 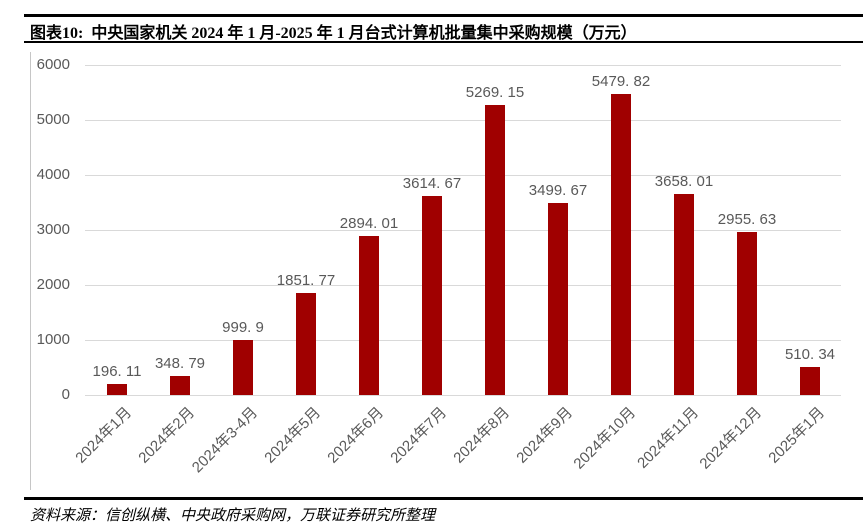 What do you see at coordinates (180, 363) in the screenshot?
I see `bar-value-label: 348. 79` at bounding box center [180, 363].